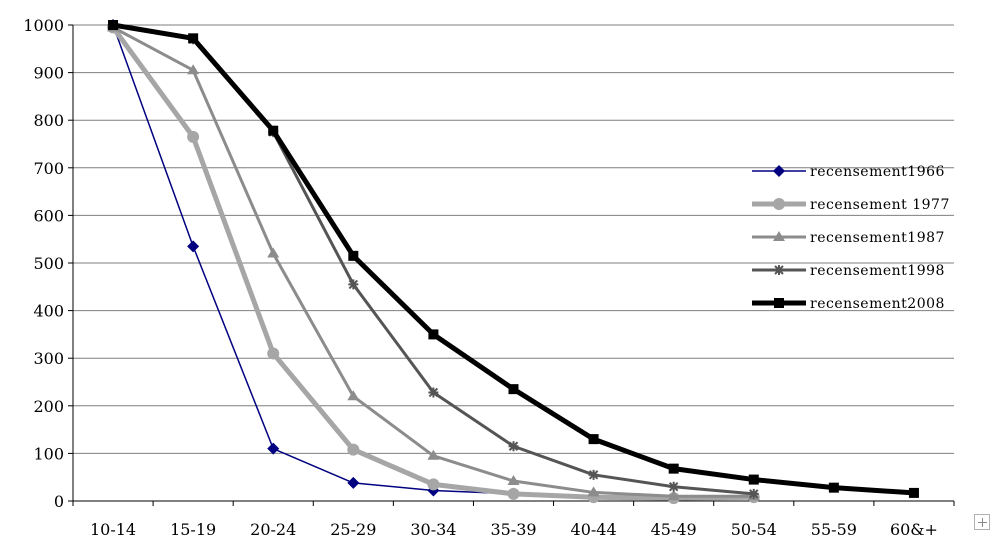  I want to click on legend-item: recensement2008, so click(848, 304).